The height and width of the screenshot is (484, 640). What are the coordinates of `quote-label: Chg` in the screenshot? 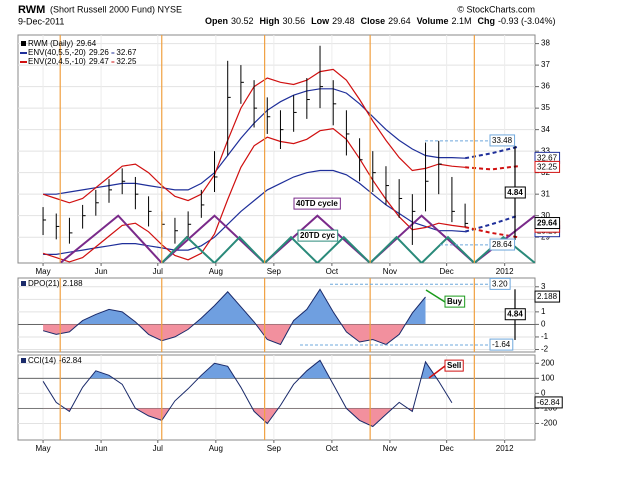 It's located at (487, 21).